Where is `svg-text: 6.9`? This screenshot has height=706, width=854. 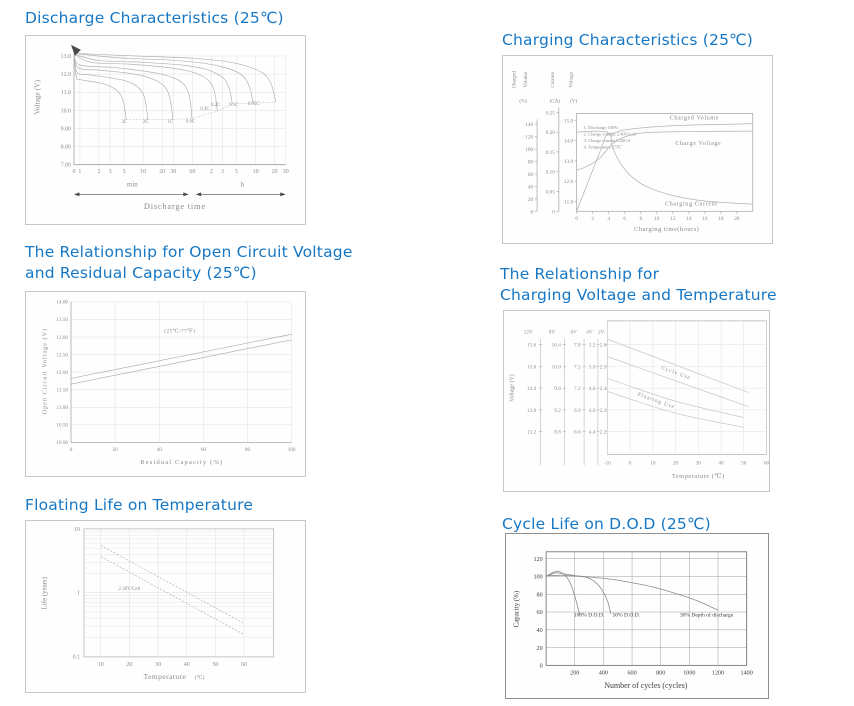
svg-text: 6.9 is located at coordinates (577, 411).